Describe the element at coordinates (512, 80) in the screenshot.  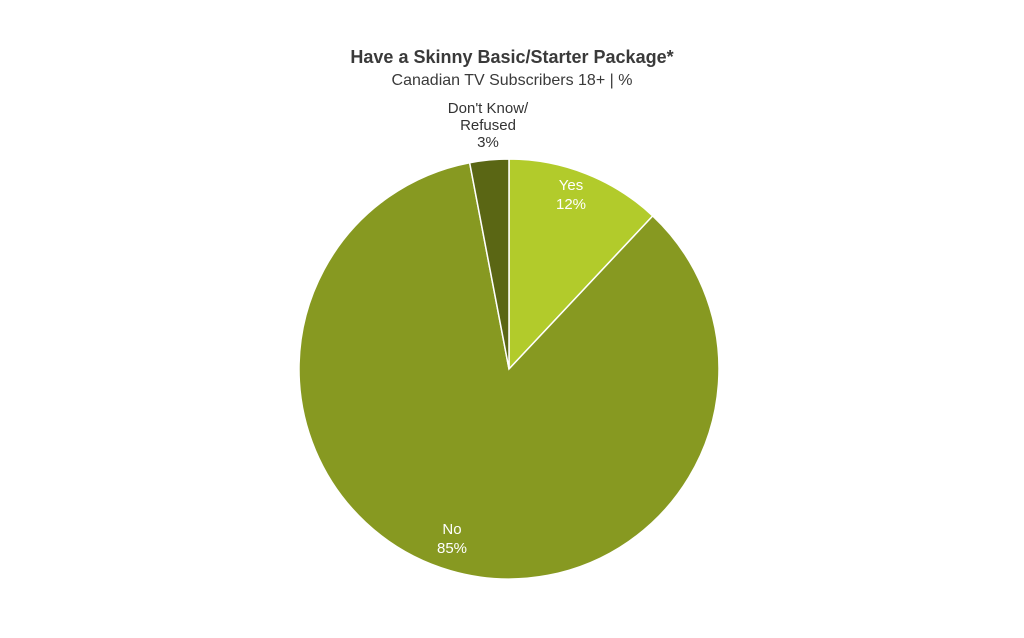
I see `chart-subtitle: Canadian TV Subscribers 18+ | %` at that location.